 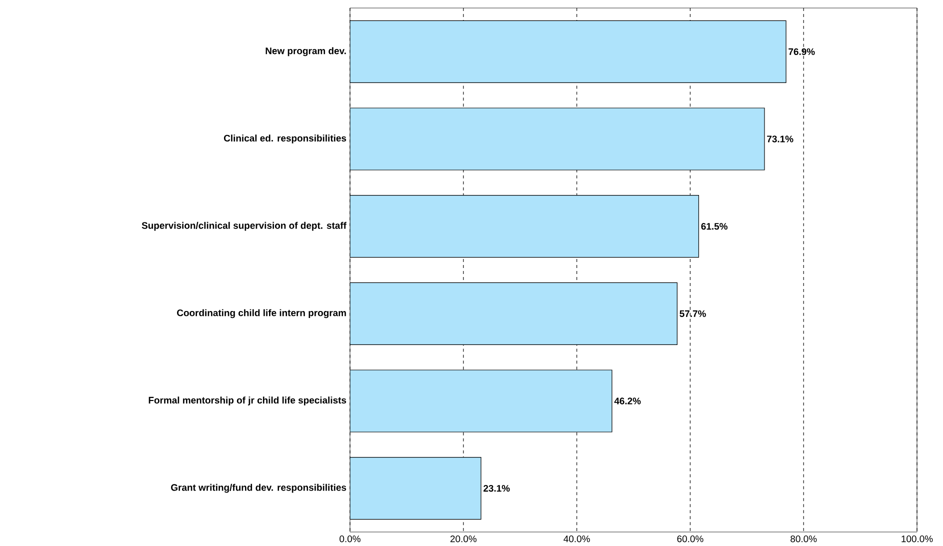 I want to click on x-tick-label: 60.0%, so click(x=690, y=539).